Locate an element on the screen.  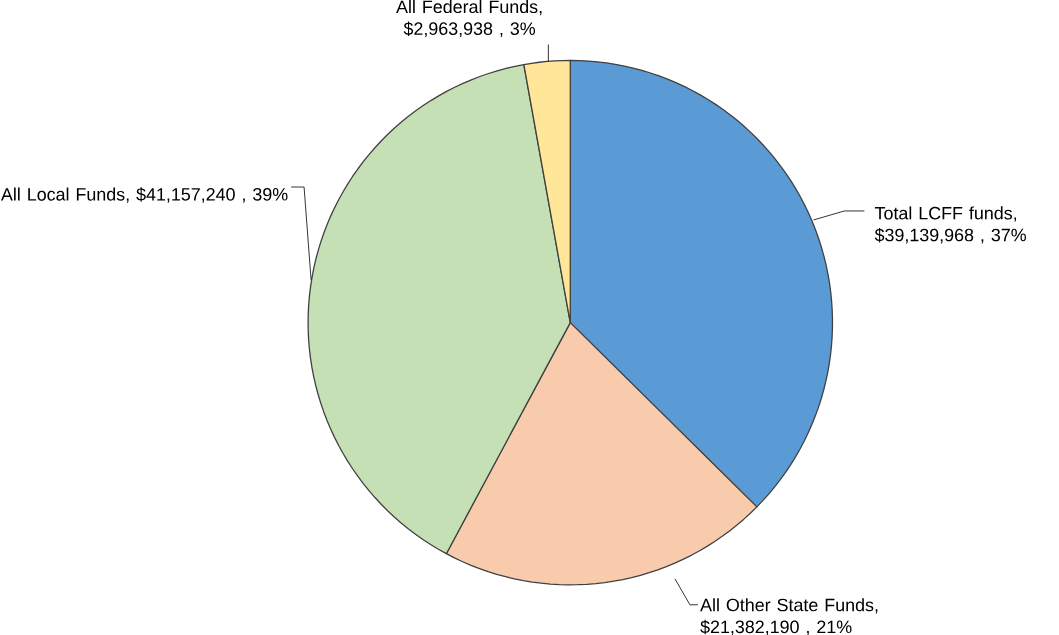
slice-label: All Local Funds is located at coordinates (62, 194).